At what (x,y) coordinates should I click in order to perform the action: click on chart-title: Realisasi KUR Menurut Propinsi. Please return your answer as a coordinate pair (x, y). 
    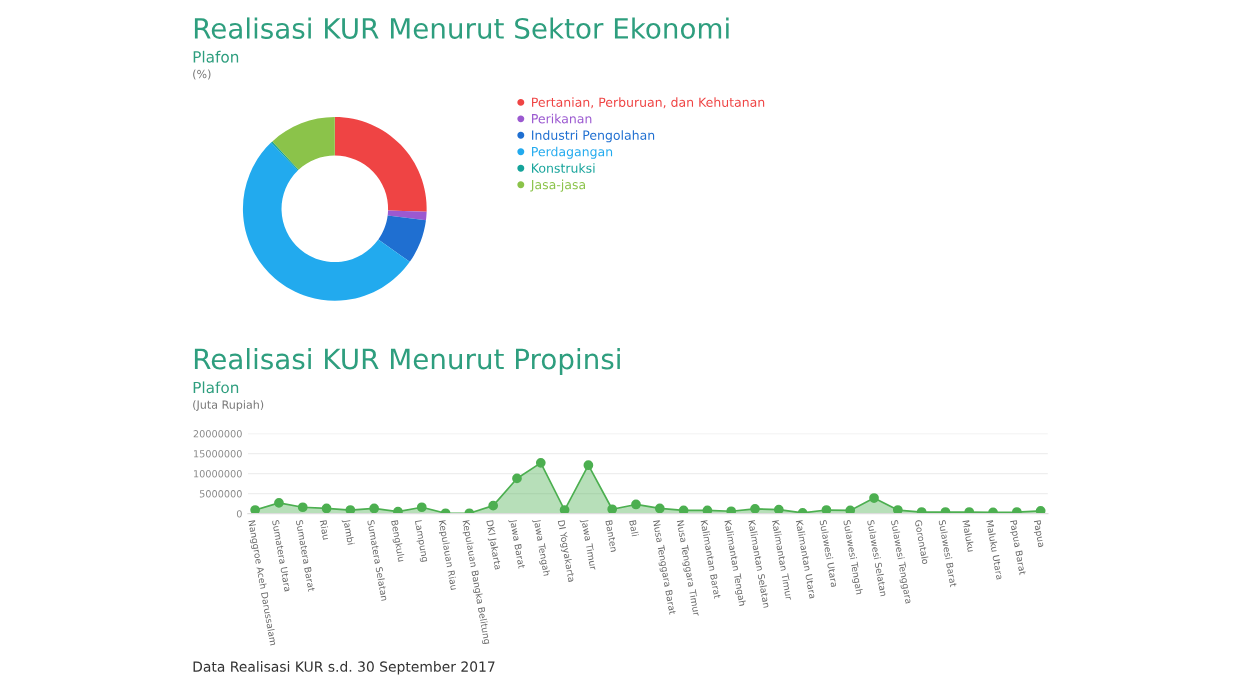
    Looking at the image, I should click on (407, 361).